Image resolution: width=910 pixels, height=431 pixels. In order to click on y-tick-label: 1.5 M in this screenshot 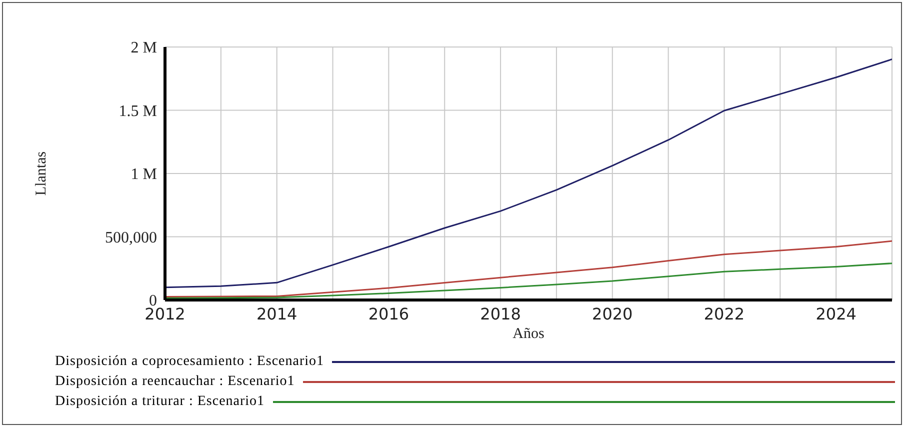, I will do `click(137, 111)`.